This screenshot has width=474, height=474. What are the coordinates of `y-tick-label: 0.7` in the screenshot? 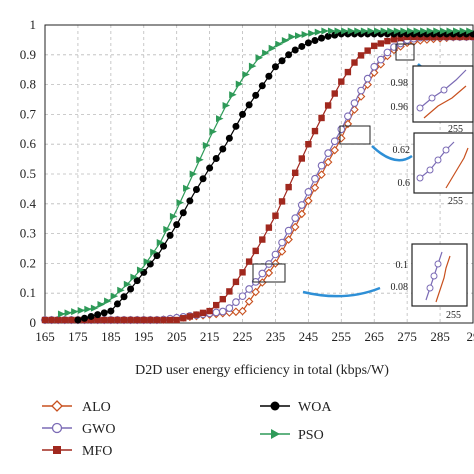 It's located at (28, 113).